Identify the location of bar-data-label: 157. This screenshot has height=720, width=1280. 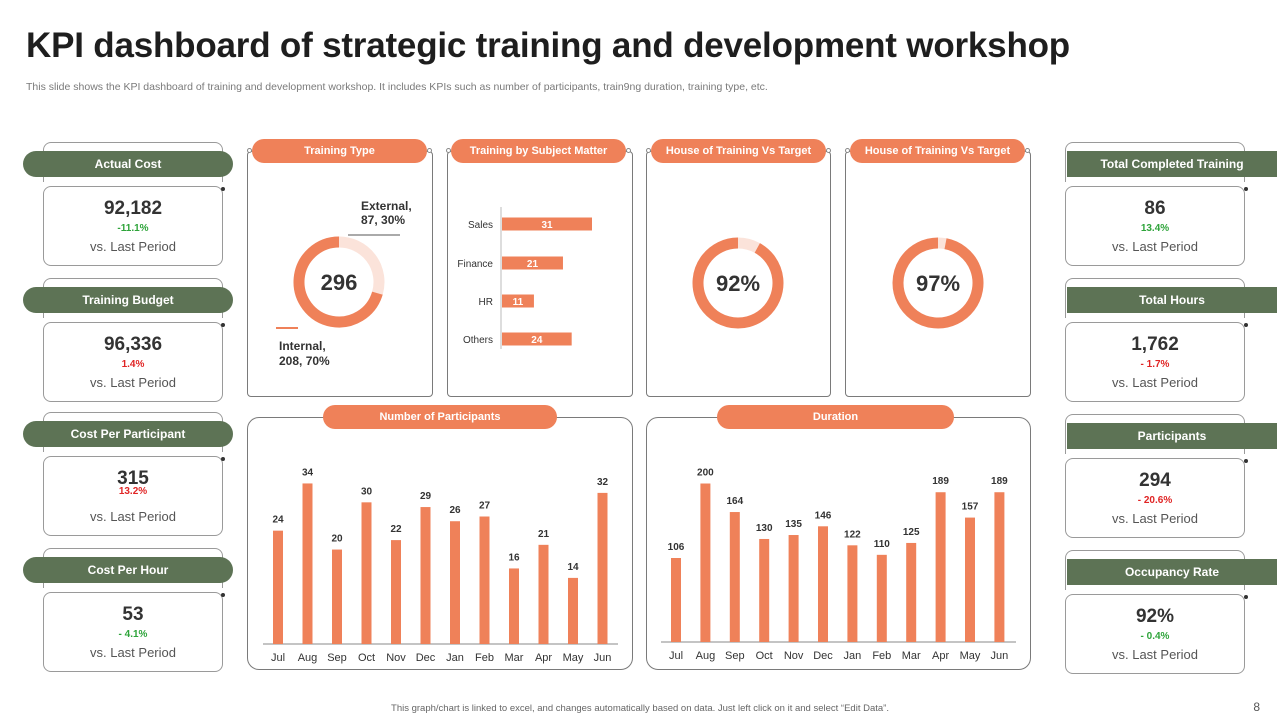
(970, 507).